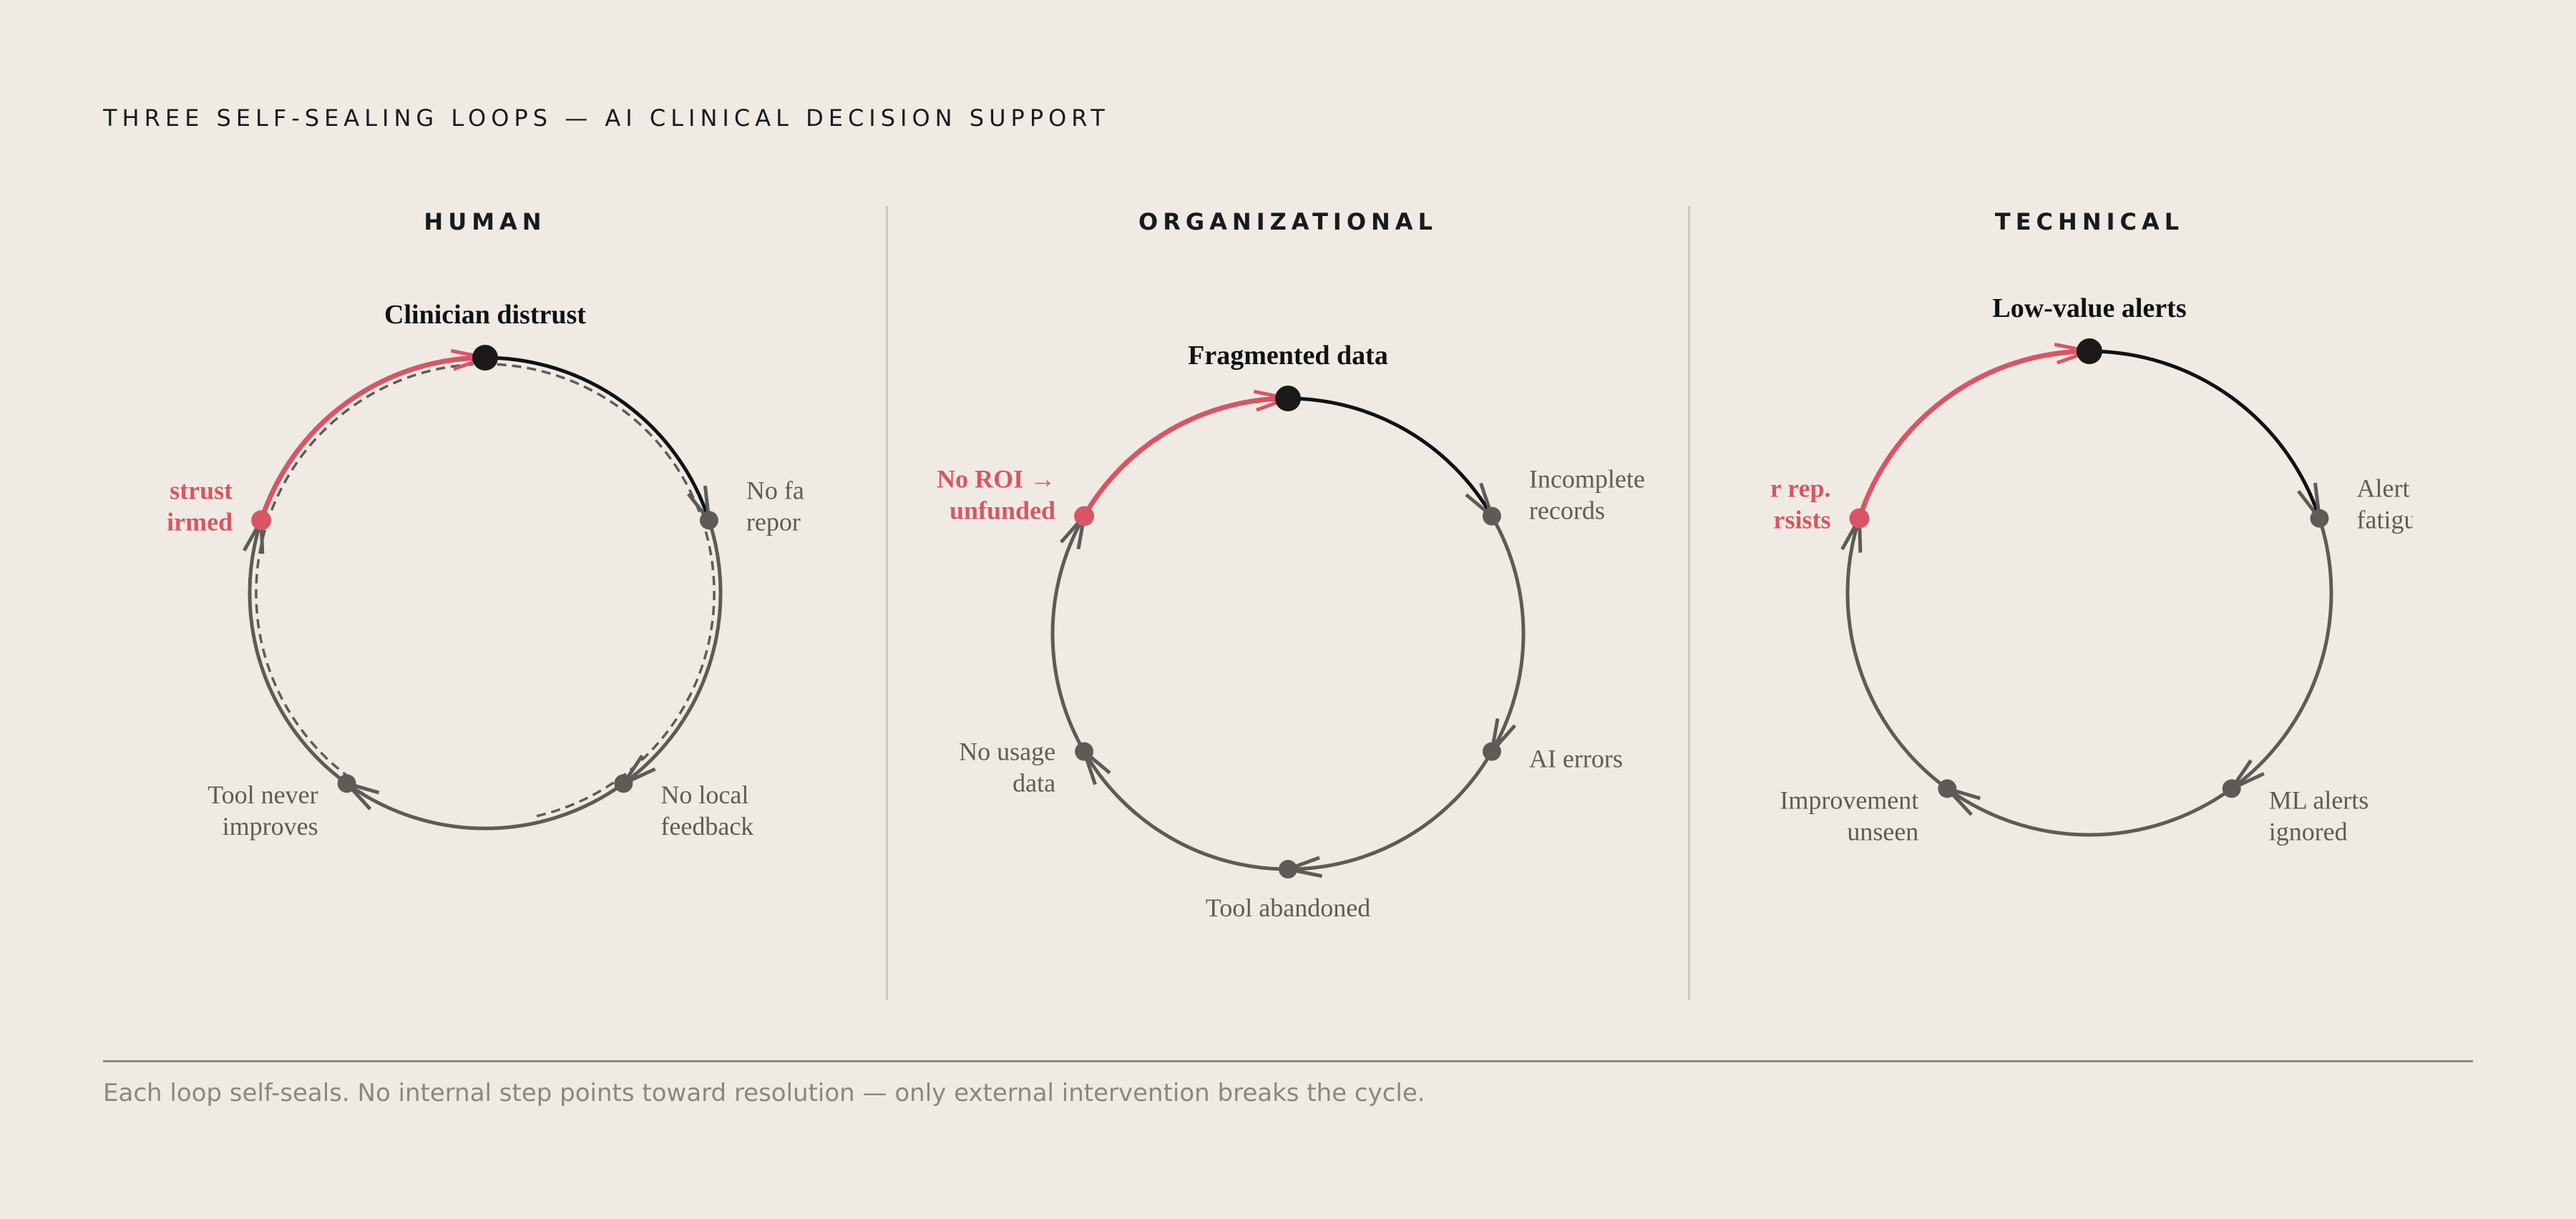 The image size is (2576, 1219). I want to click on loop-label: TECHNICAL, so click(2089, 221).